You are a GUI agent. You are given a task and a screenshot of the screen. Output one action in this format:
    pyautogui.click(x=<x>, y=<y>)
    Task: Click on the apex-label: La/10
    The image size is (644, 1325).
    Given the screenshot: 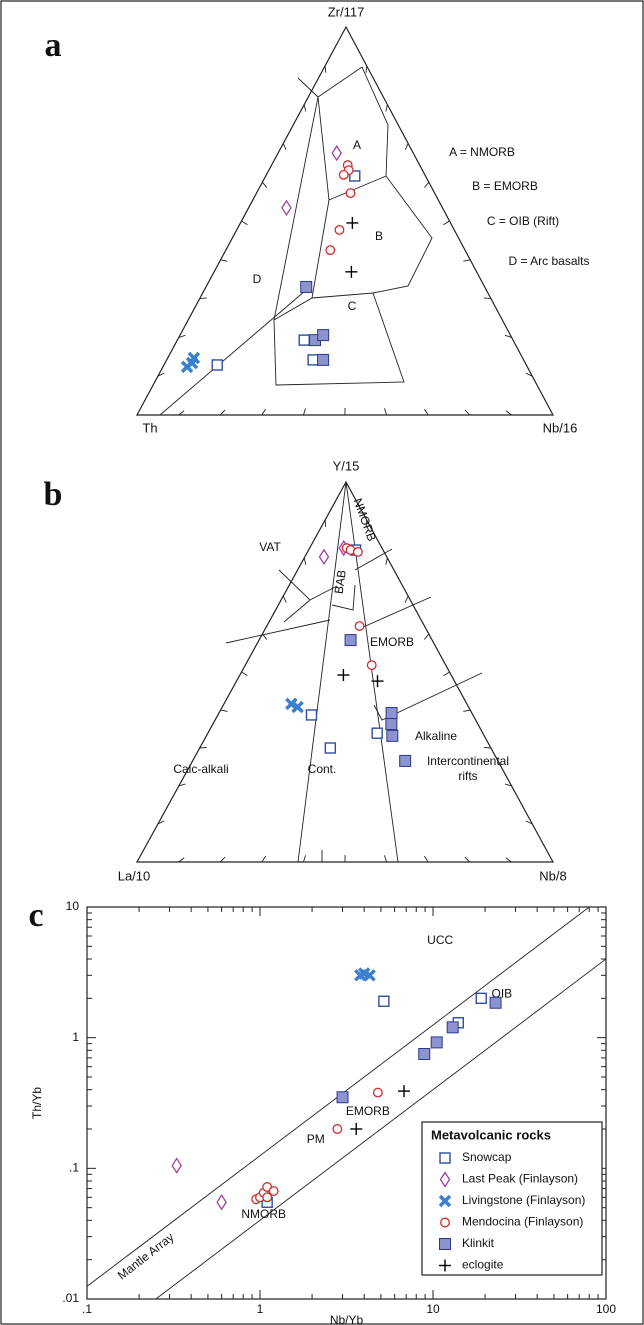 What is the action you would take?
    pyautogui.click(x=134, y=875)
    